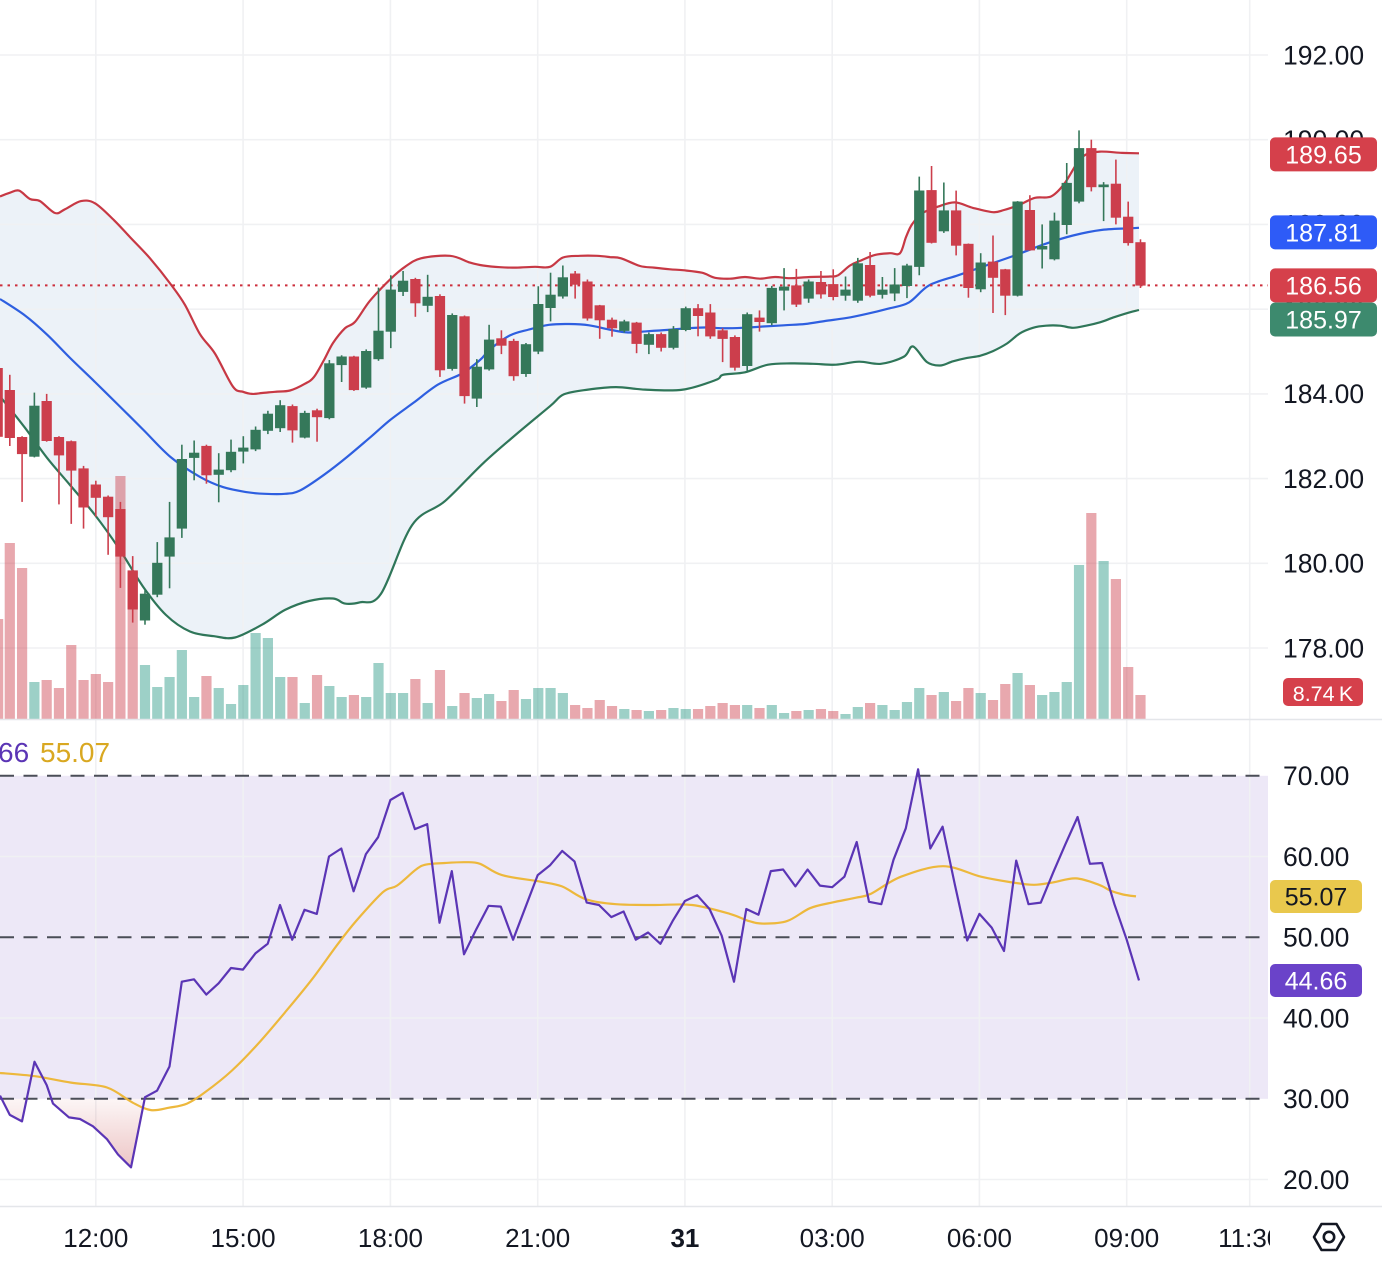 This screenshot has height=1262, width=1382. I want to click on svg-text: 182.00, so click(1323, 479).